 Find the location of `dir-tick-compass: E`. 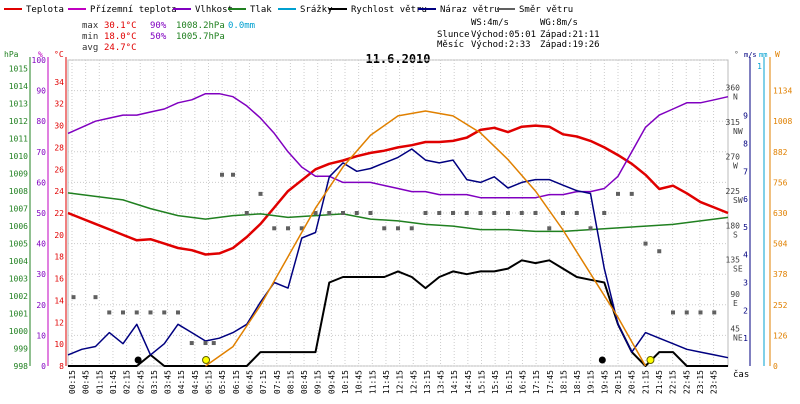

dir-tick-compass: E is located at coordinates (735, 303).